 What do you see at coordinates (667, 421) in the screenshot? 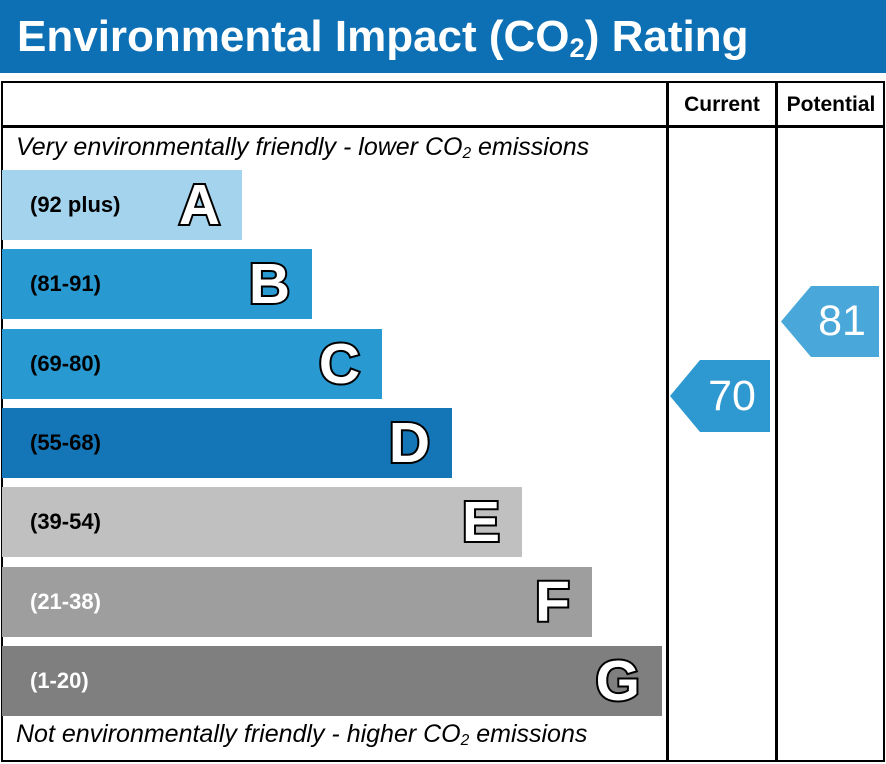
I see `current-column-divider` at bounding box center [667, 421].